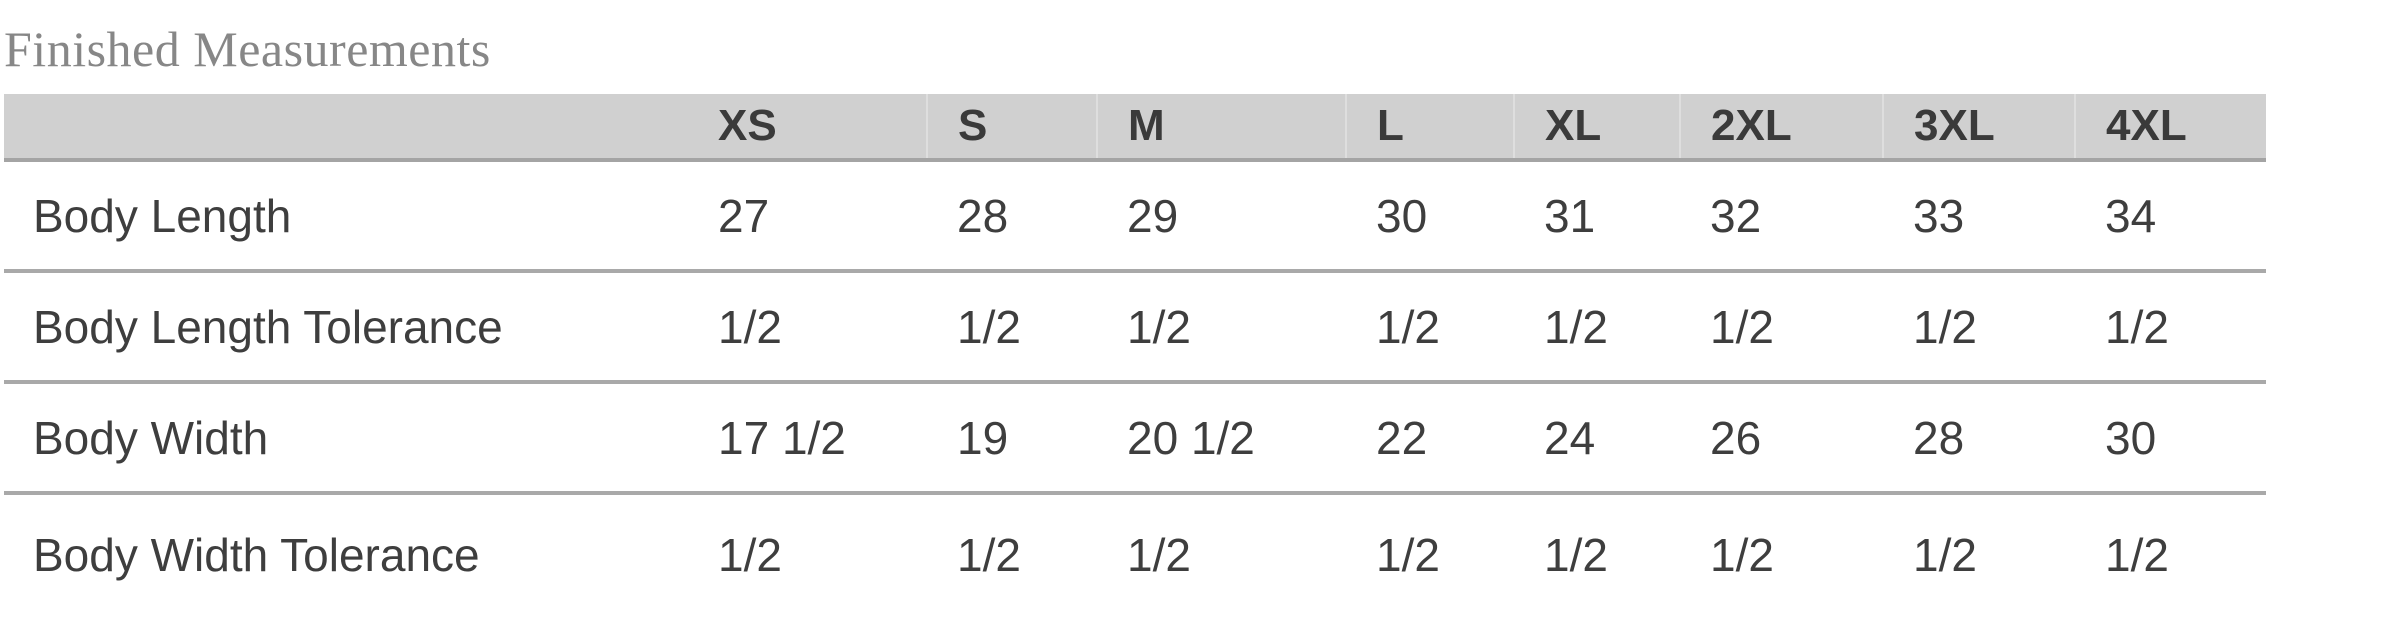 This screenshot has width=2383, height=637. What do you see at coordinates (807, 216) in the screenshot?
I see `table-cell: 27` at bounding box center [807, 216].